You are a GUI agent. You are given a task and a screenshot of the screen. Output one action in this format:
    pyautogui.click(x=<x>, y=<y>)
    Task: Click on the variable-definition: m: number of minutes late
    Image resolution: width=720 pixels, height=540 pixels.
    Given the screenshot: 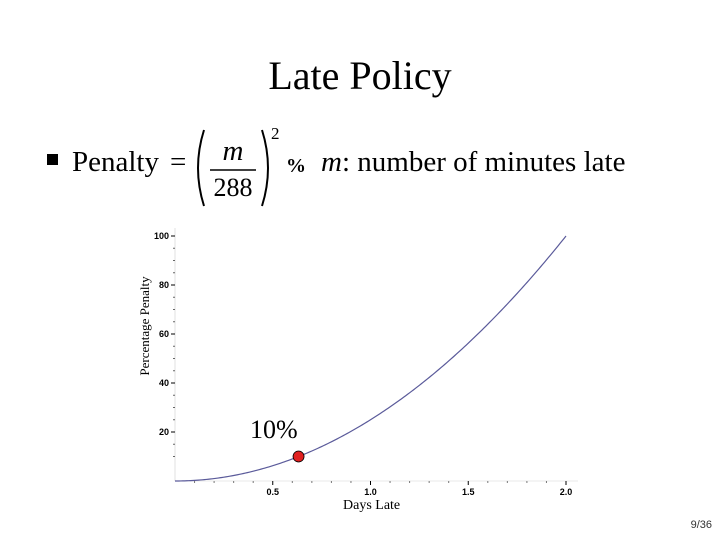 What is the action you would take?
    pyautogui.click(x=473, y=162)
    